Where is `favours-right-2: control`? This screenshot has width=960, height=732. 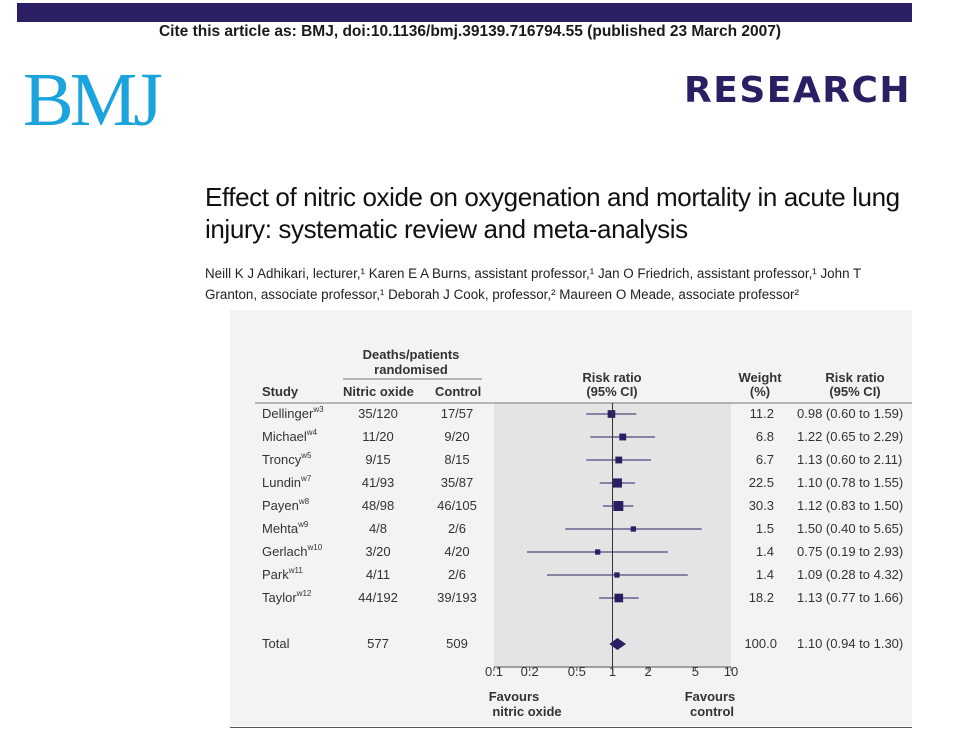
favours-right-2: control is located at coordinates (712, 711).